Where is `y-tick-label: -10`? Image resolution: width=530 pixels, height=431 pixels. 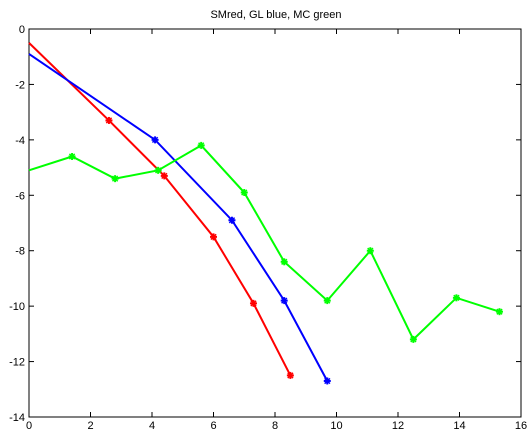 y-tick-label: -10 is located at coordinates (17, 307).